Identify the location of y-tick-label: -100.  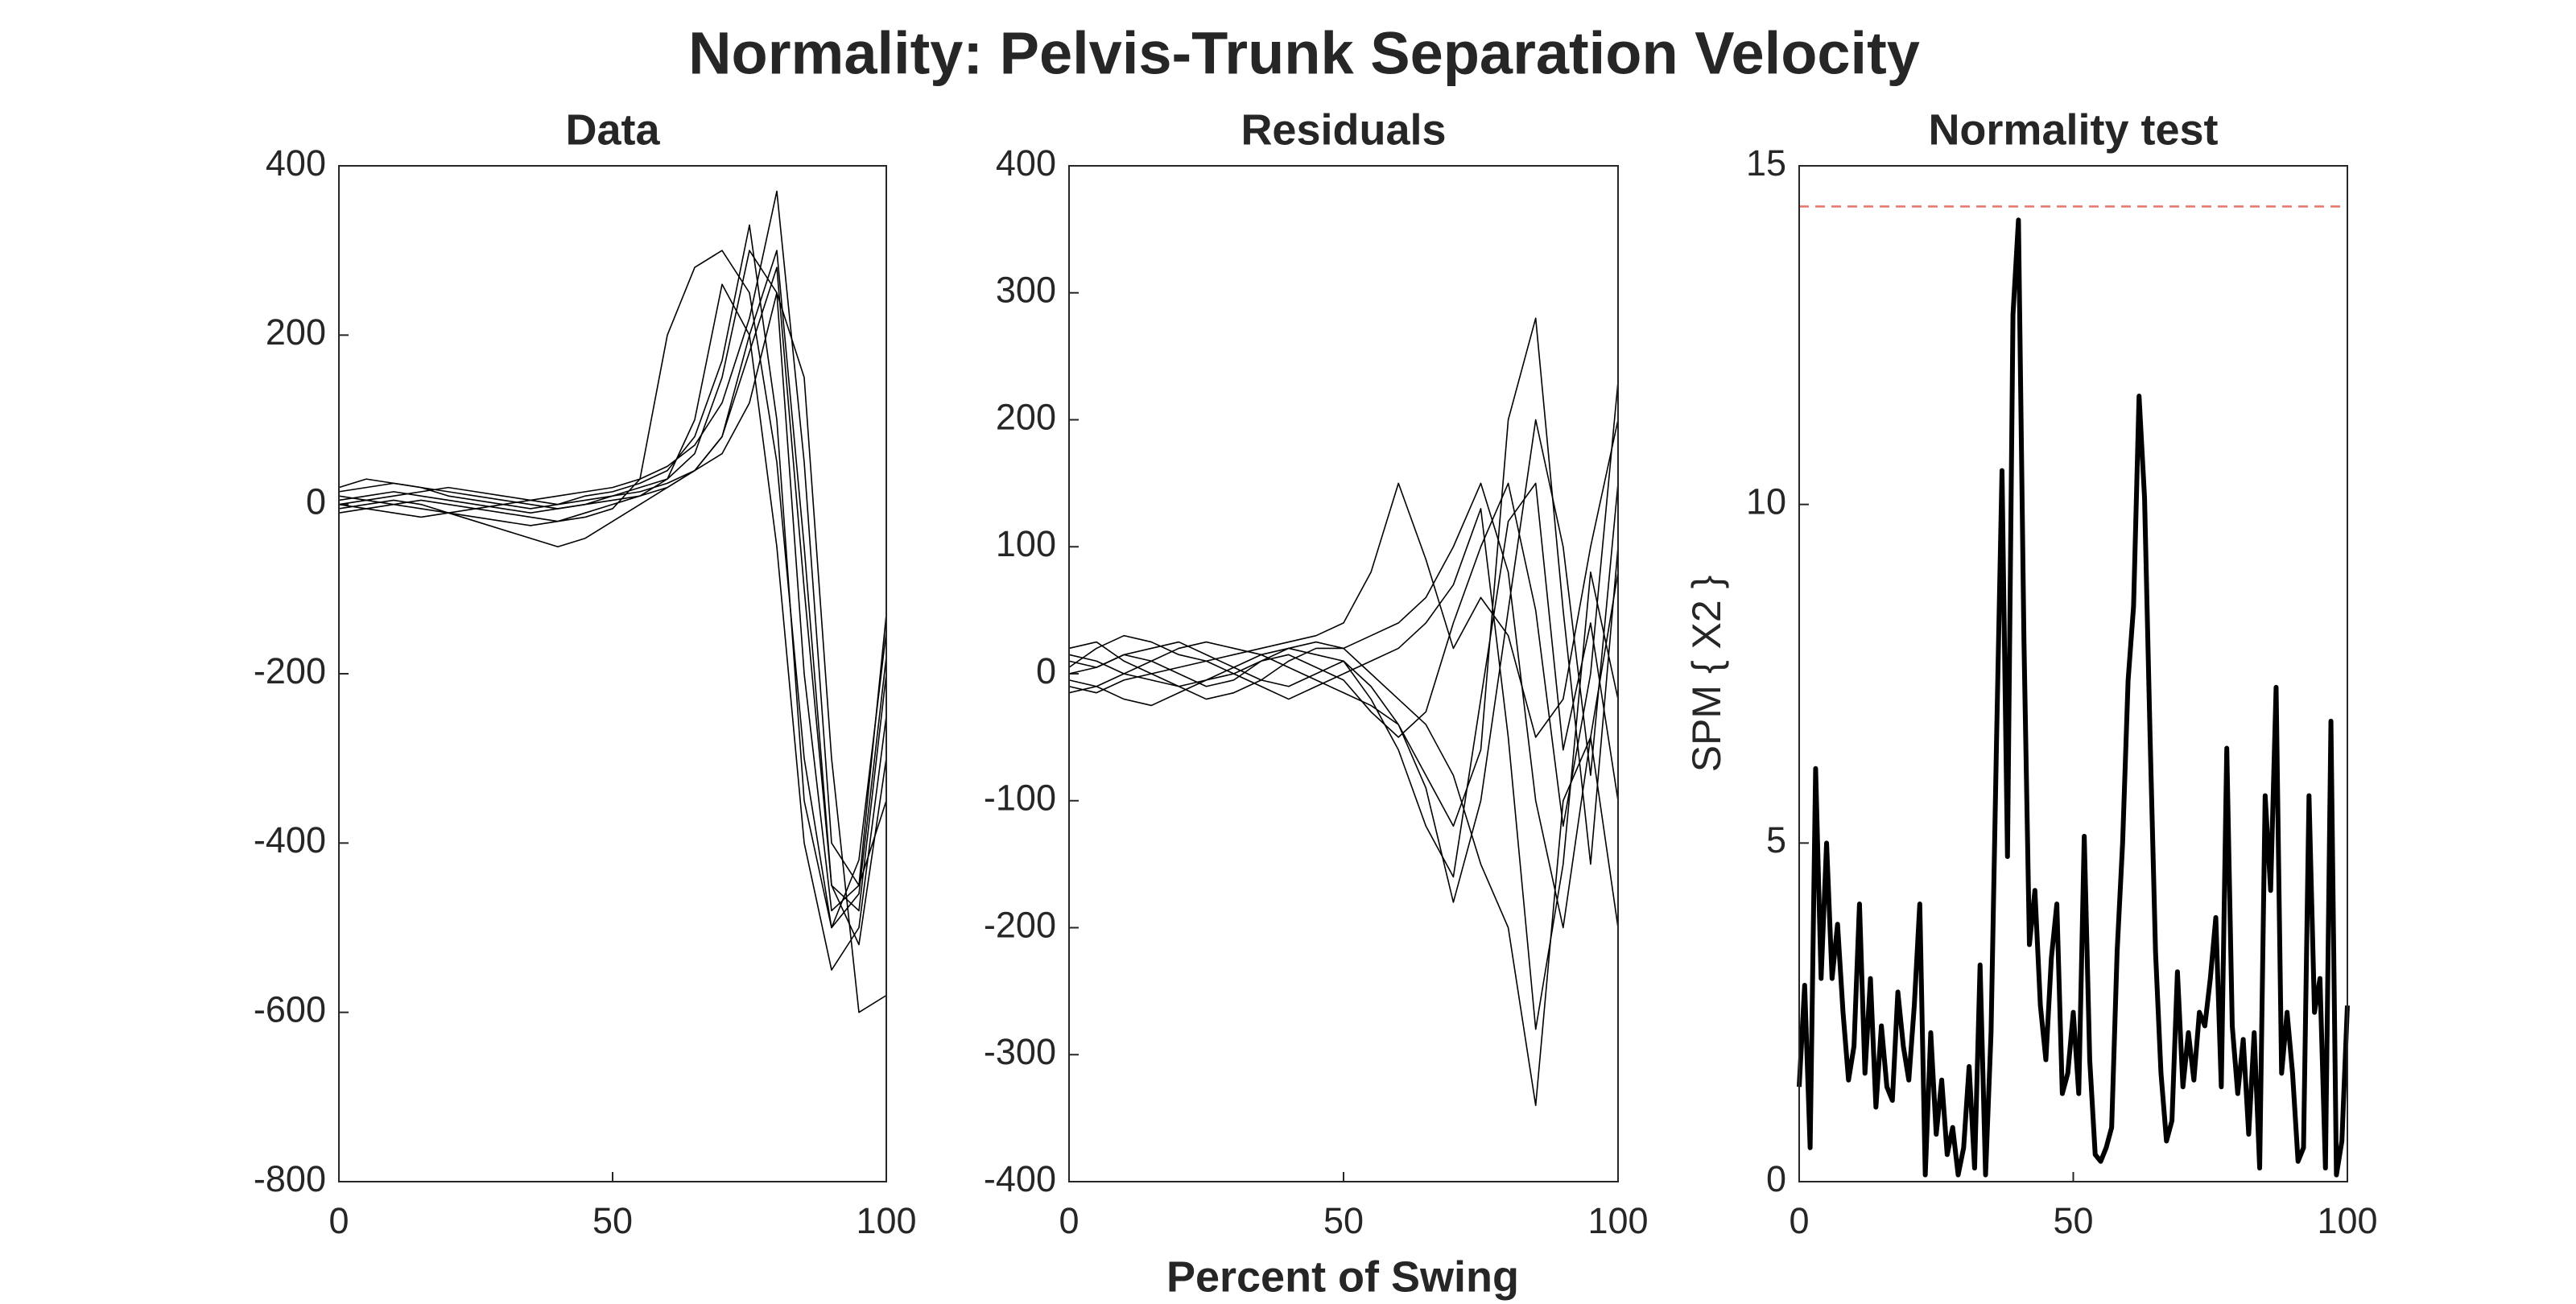
(1020, 798).